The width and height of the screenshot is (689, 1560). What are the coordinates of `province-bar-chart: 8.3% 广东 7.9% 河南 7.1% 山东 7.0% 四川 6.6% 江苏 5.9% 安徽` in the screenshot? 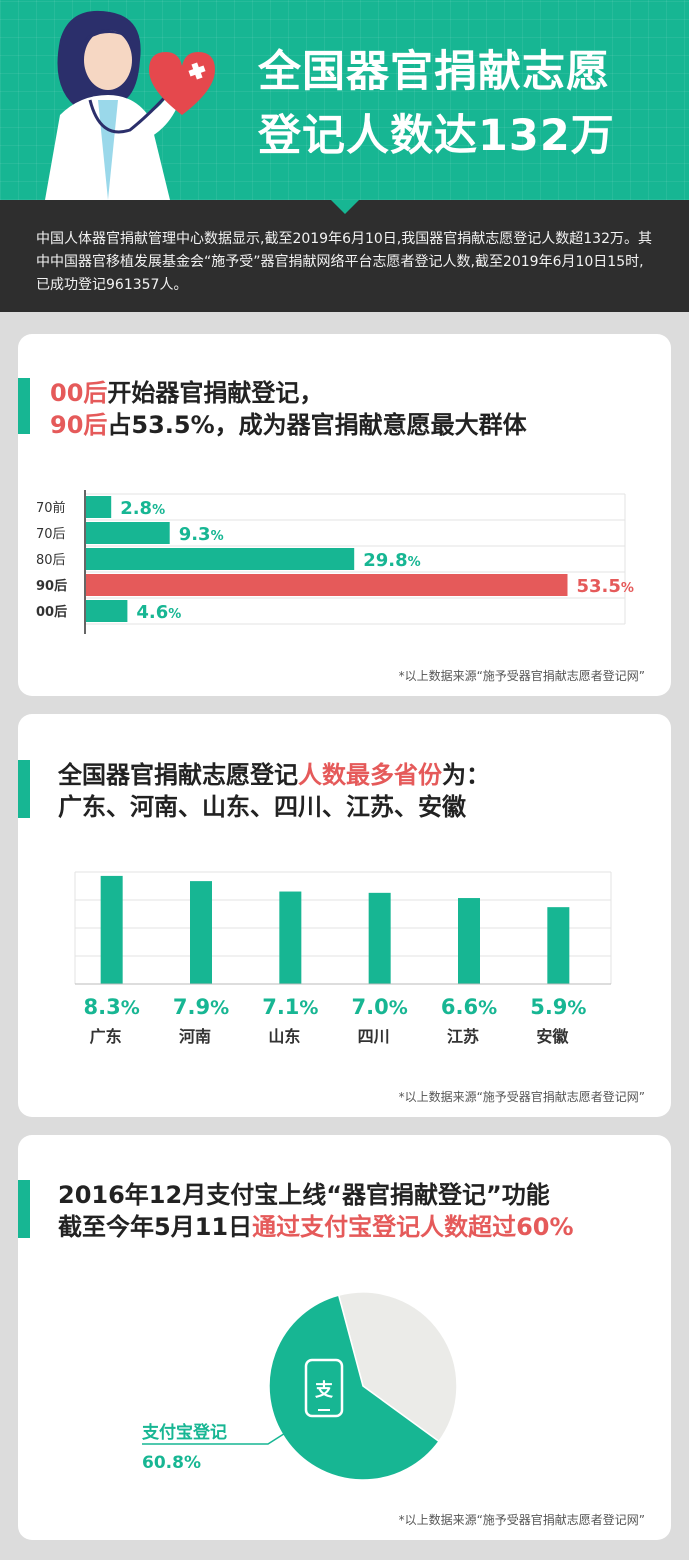 It's located at (343, 958).